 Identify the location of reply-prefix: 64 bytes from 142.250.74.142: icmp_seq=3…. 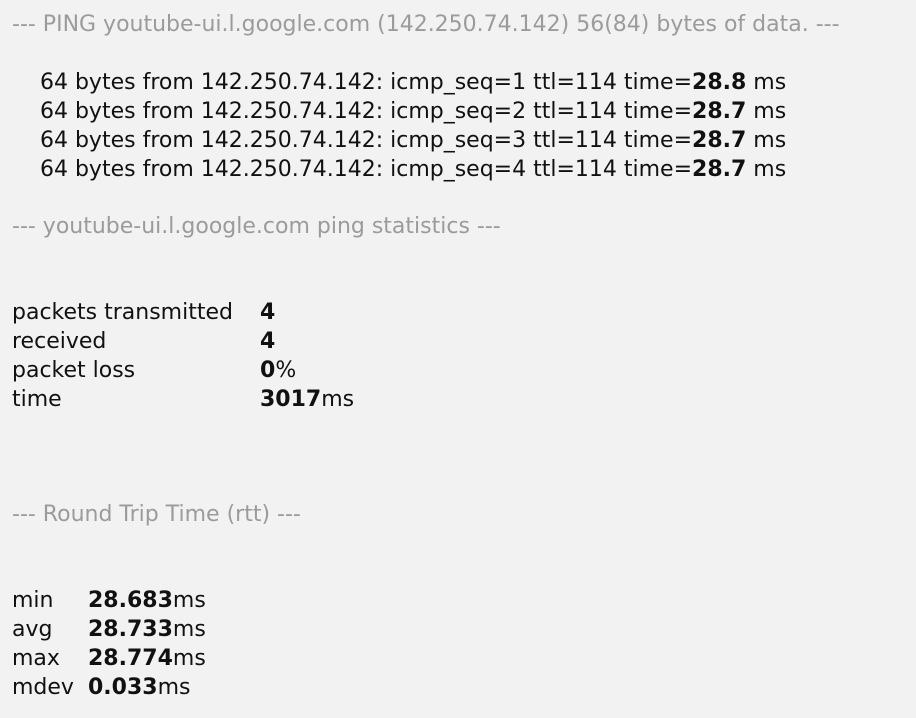
(366, 140).